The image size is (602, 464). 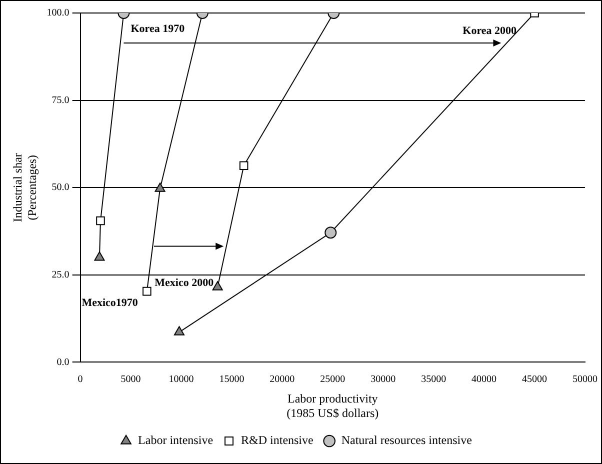 I want to click on y-axis-title: Industrial shar (Percentages), so click(x=24, y=187).